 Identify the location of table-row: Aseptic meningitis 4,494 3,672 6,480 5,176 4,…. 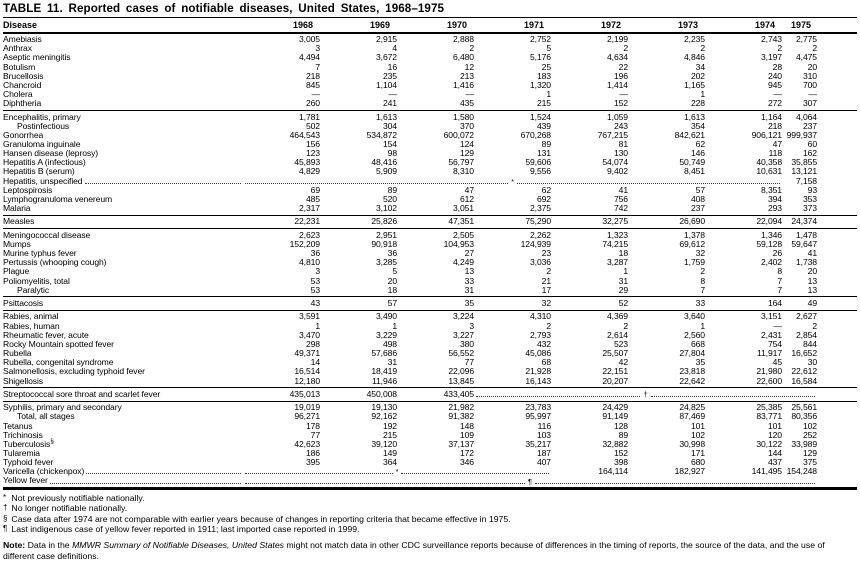
(430, 57).